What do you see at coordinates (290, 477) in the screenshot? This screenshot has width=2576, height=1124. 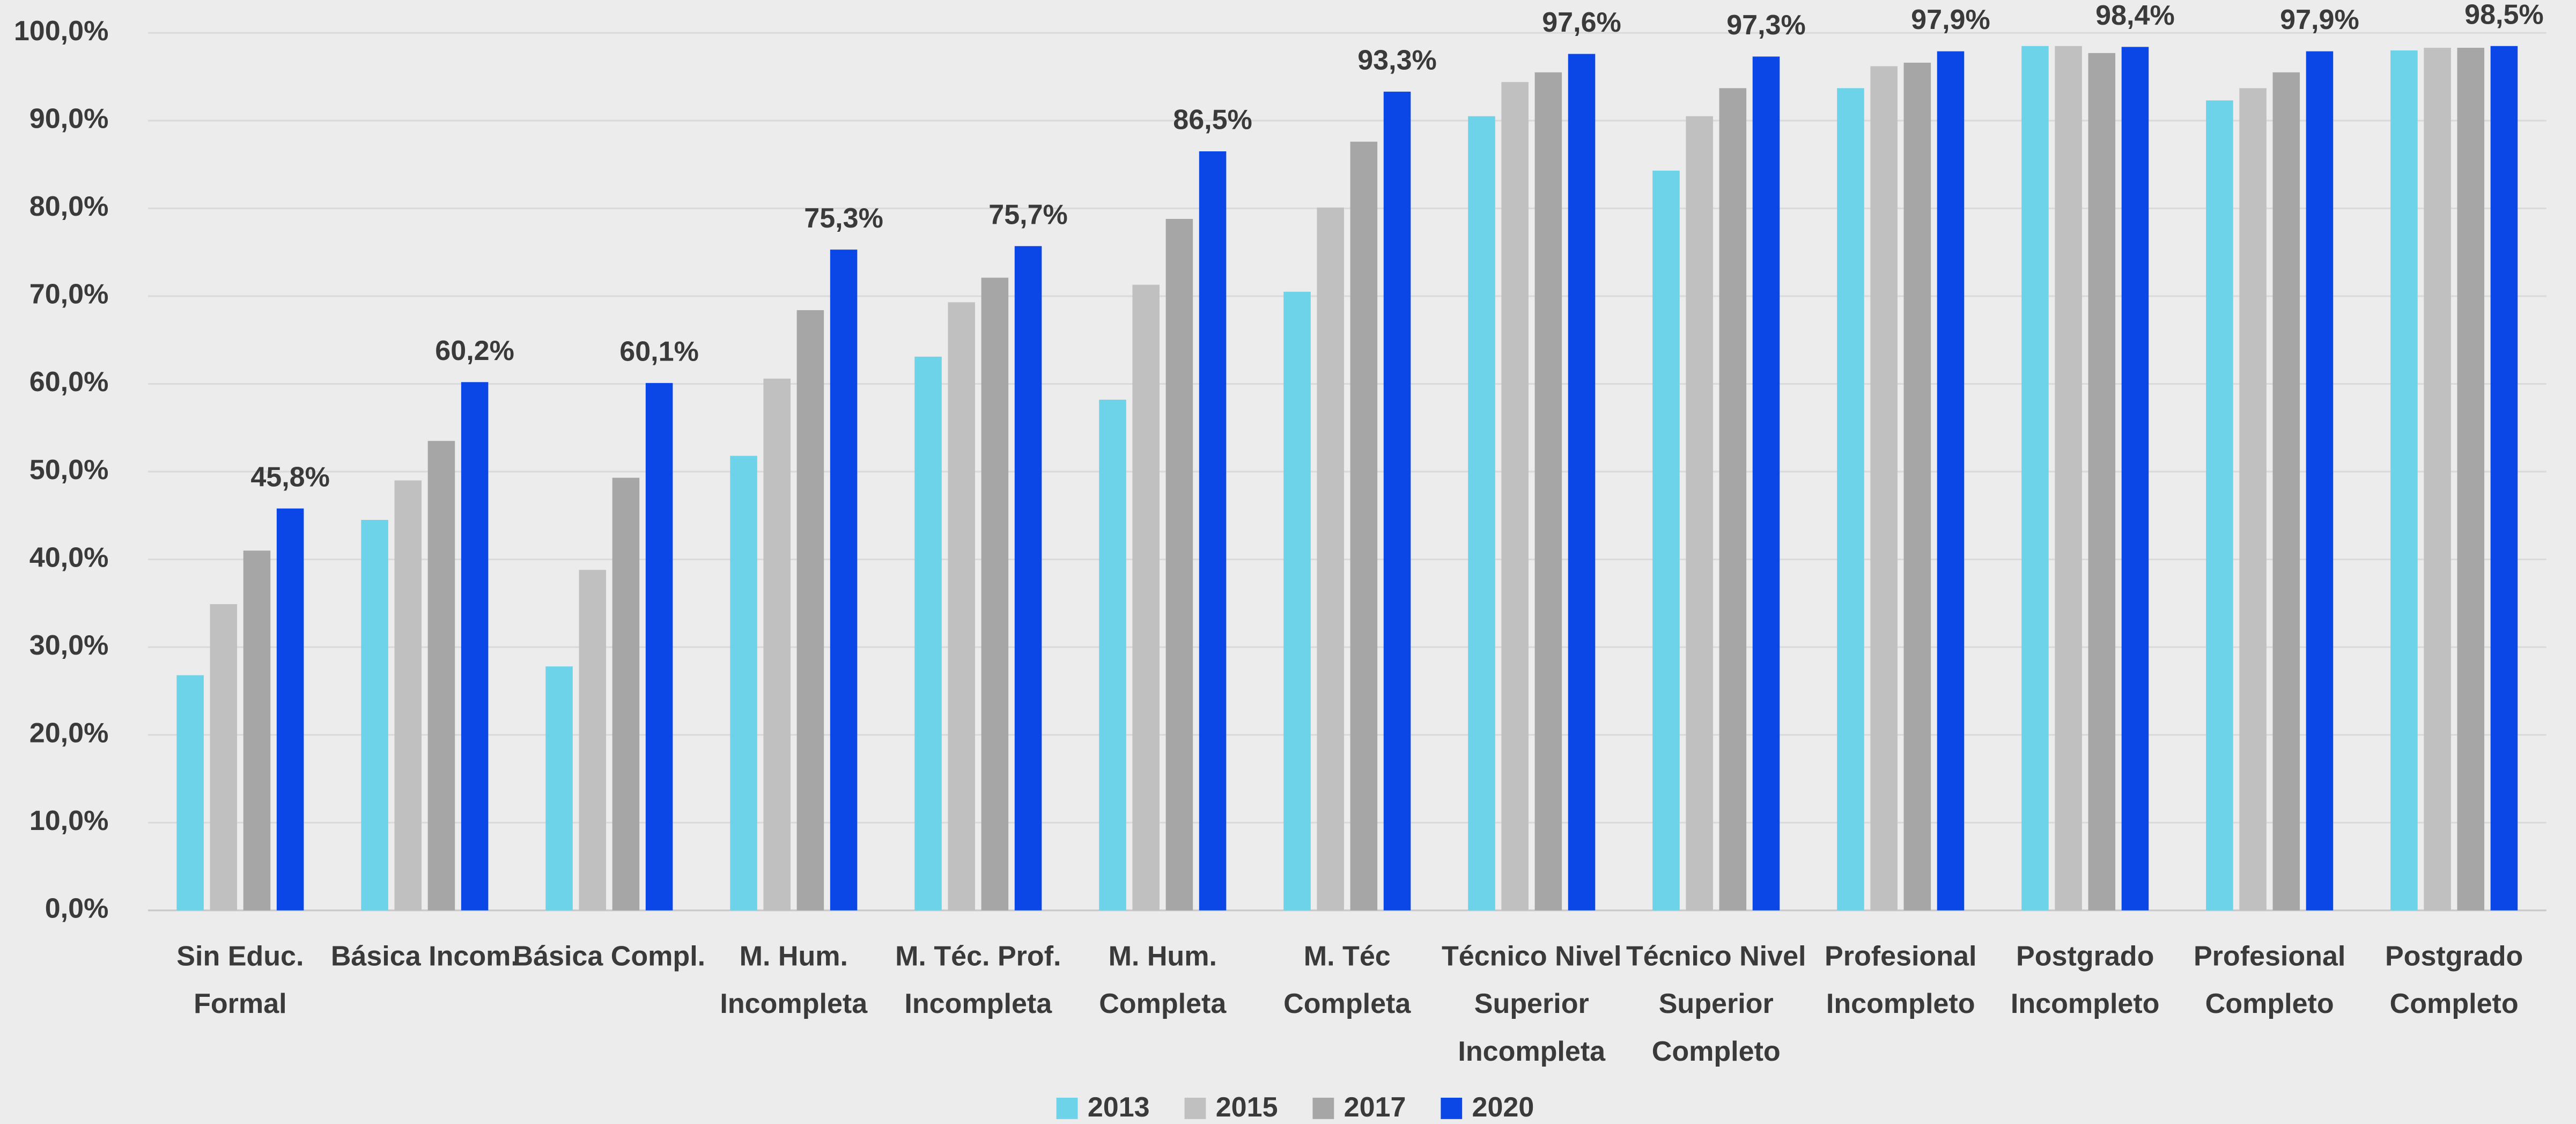 I see `data-label: 45,8%` at bounding box center [290, 477].